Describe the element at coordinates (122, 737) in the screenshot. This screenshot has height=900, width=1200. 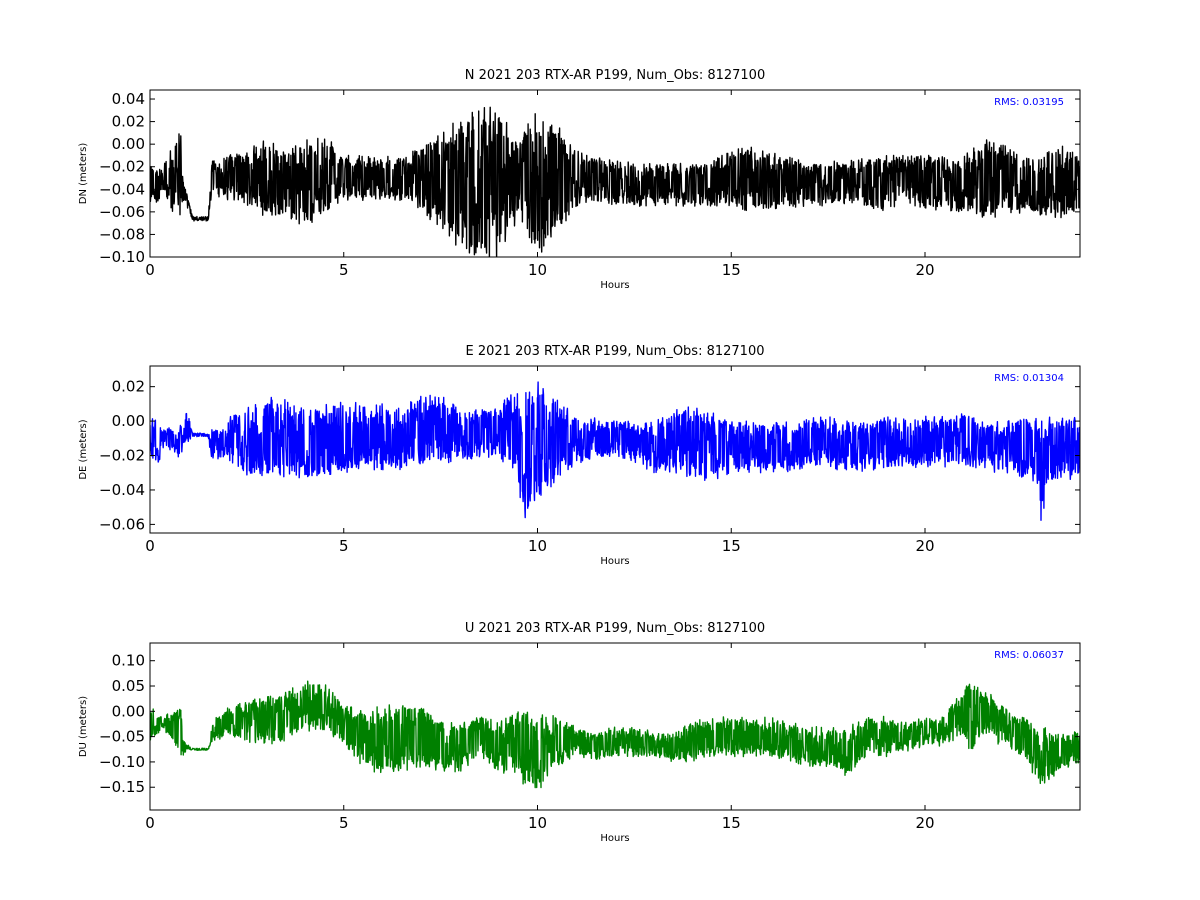
I see `y-tick-label: −0.05` at that location.